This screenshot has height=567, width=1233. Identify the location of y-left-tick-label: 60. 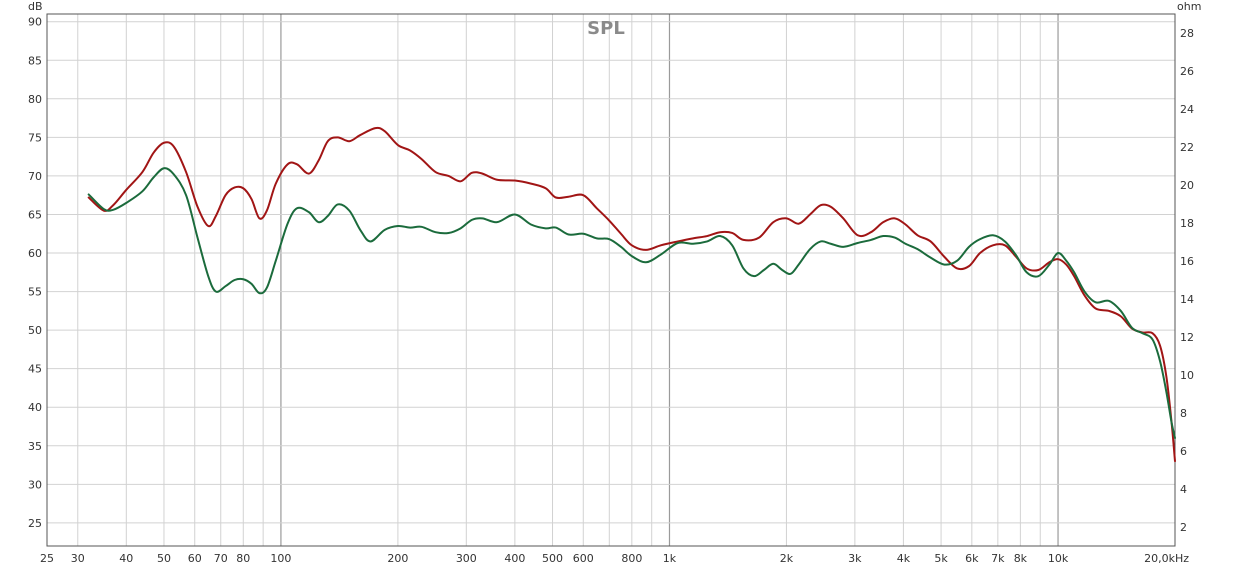
(35, 253).